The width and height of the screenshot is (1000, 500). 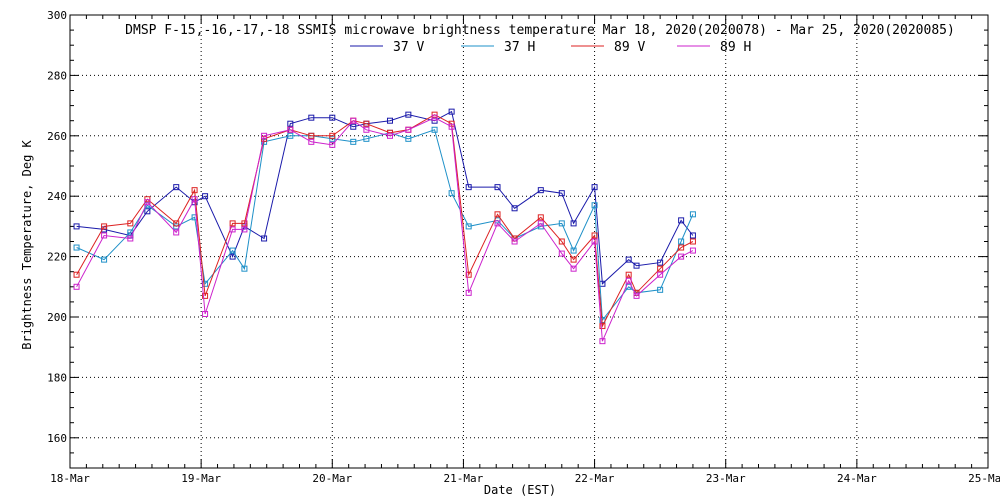 I want to click on x-tick-label: 18-Mar, so click(x=70, y=478).